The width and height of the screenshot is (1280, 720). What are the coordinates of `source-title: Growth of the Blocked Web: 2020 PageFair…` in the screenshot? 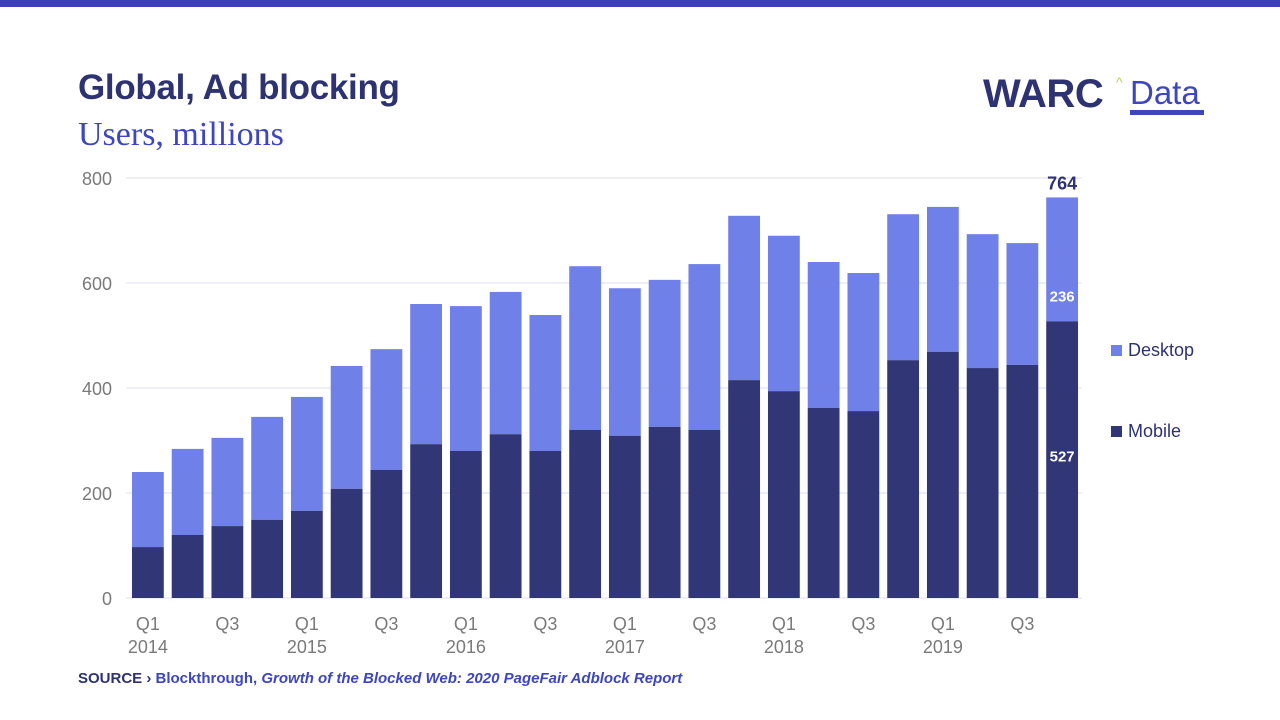 It's located at (472, 678).